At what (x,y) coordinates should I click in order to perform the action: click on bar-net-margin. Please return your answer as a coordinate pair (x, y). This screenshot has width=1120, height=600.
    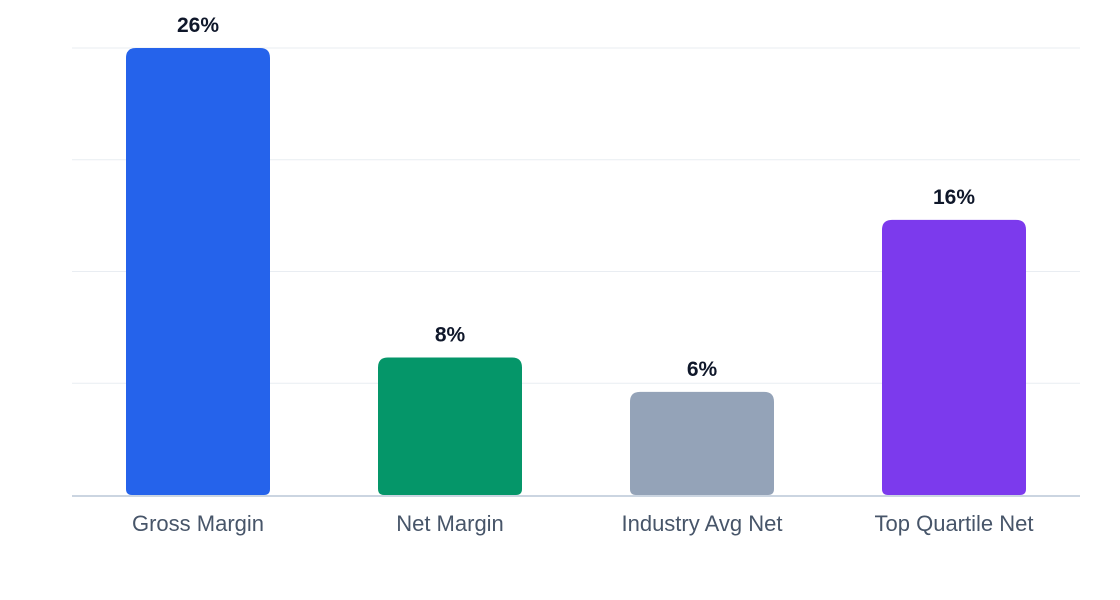
    Looking at the image, I should click on (450, 426).